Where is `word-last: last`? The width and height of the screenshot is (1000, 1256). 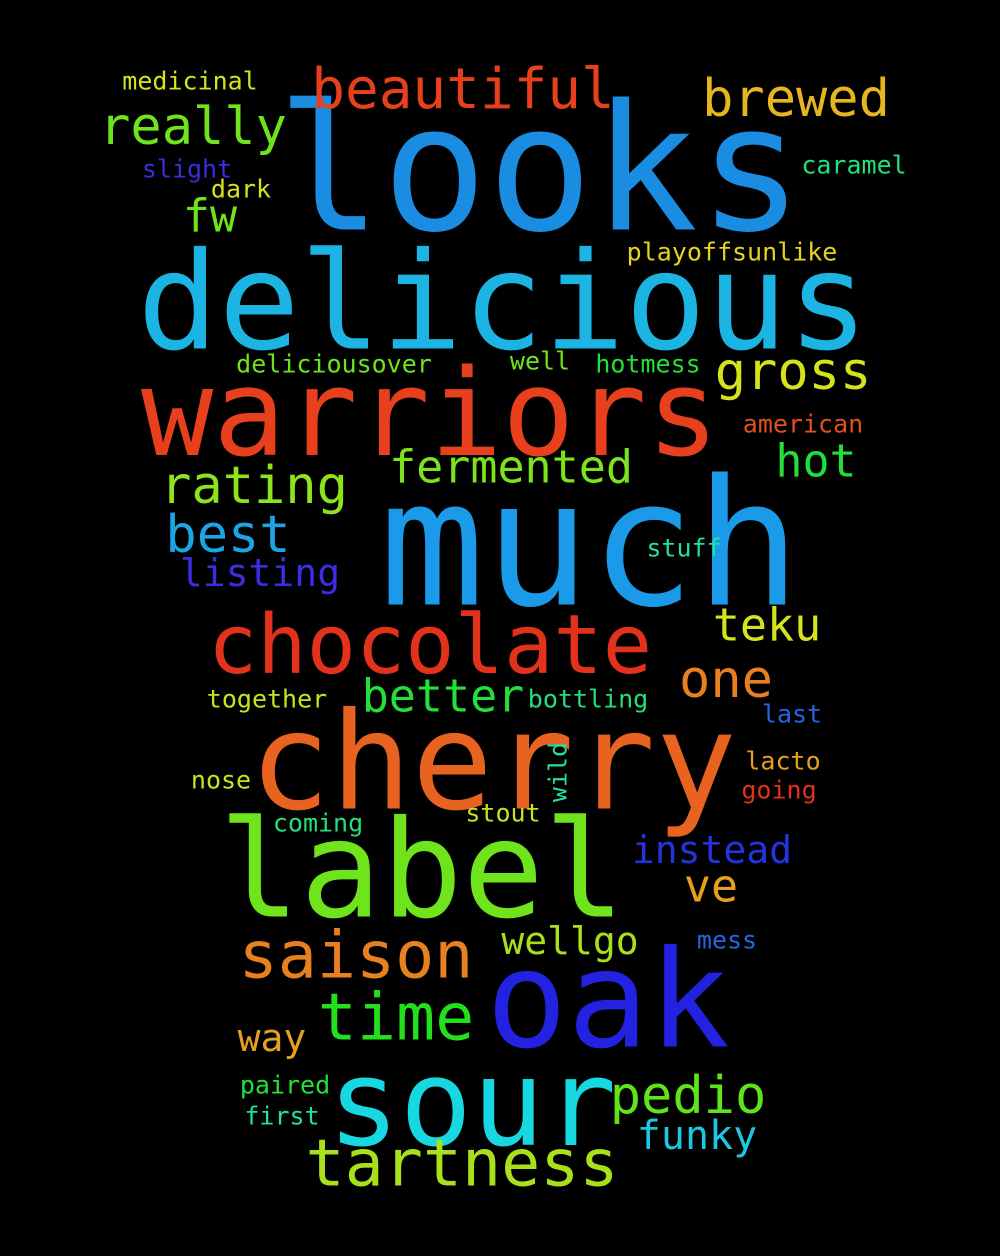
word-last: last is located at coordinates (792, 714).